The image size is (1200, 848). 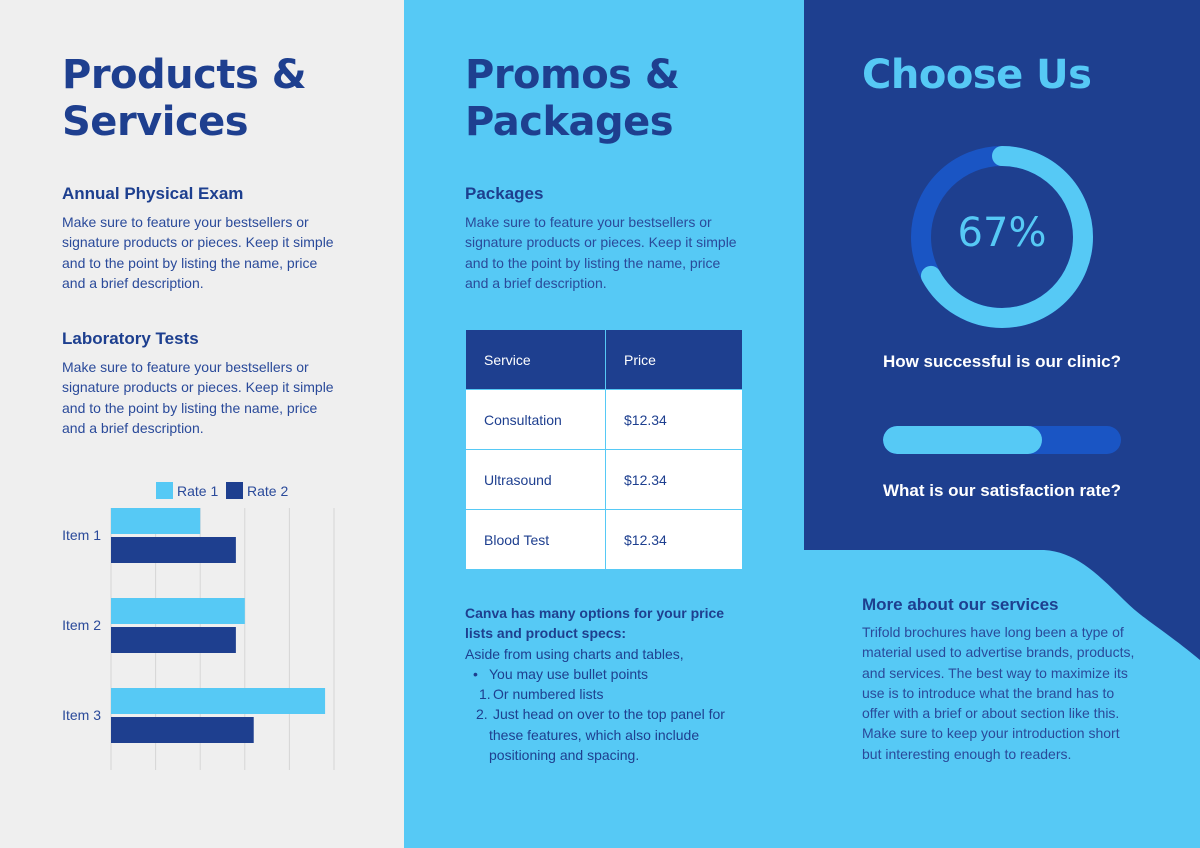 I want to click on donut-label: 67%, so click(x=1002, y=233).